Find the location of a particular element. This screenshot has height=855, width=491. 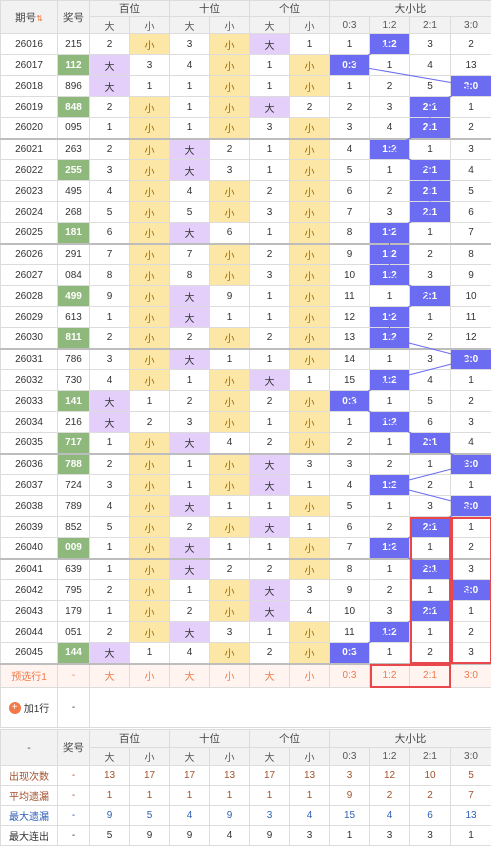

sub-header: 3:0 is located at coordinates (470, 756).